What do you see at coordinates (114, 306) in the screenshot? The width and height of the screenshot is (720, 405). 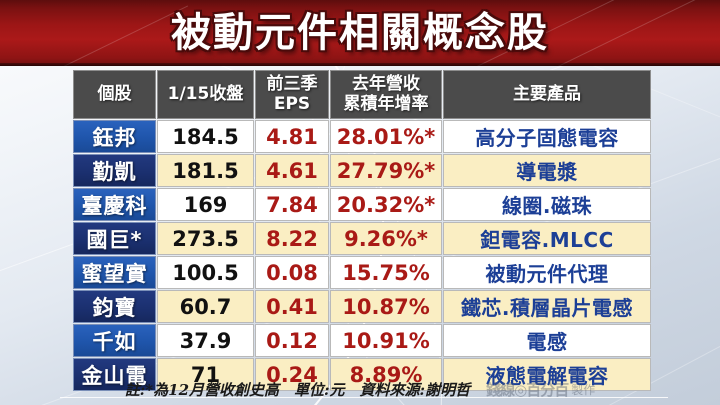 I see `cell-stock-name: 鈞寶` at bounding box center [114, 306].